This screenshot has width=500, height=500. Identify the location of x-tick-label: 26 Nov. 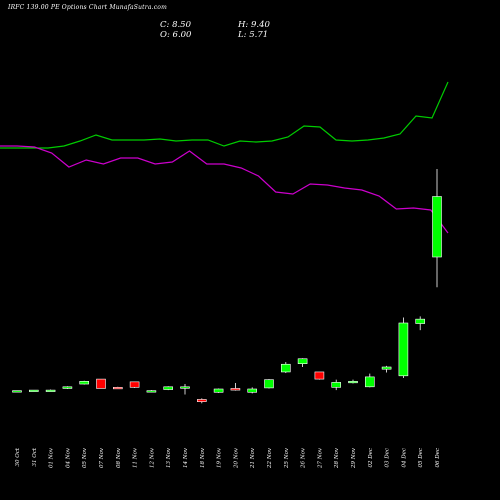
(304, 458).